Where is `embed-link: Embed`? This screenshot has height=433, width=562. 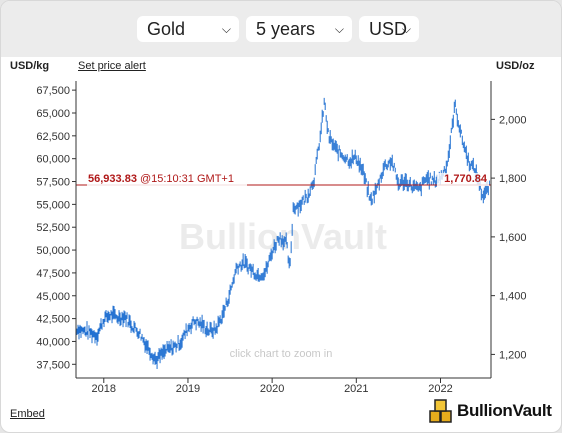
embed-link: Embed is located at coordinates (27, 414).